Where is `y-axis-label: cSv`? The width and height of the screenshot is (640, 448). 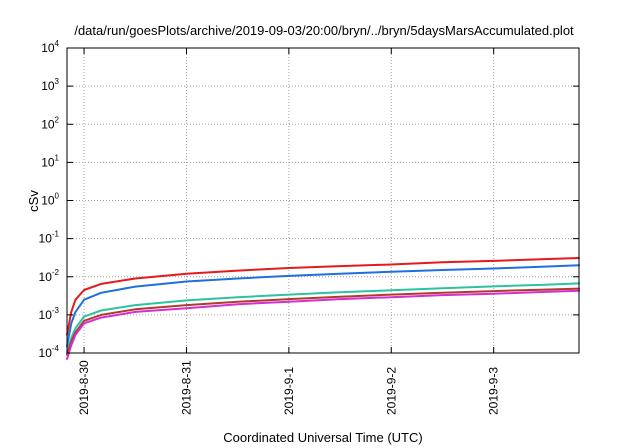
y-axis-label: cSv is located at coordinates (33, 201).